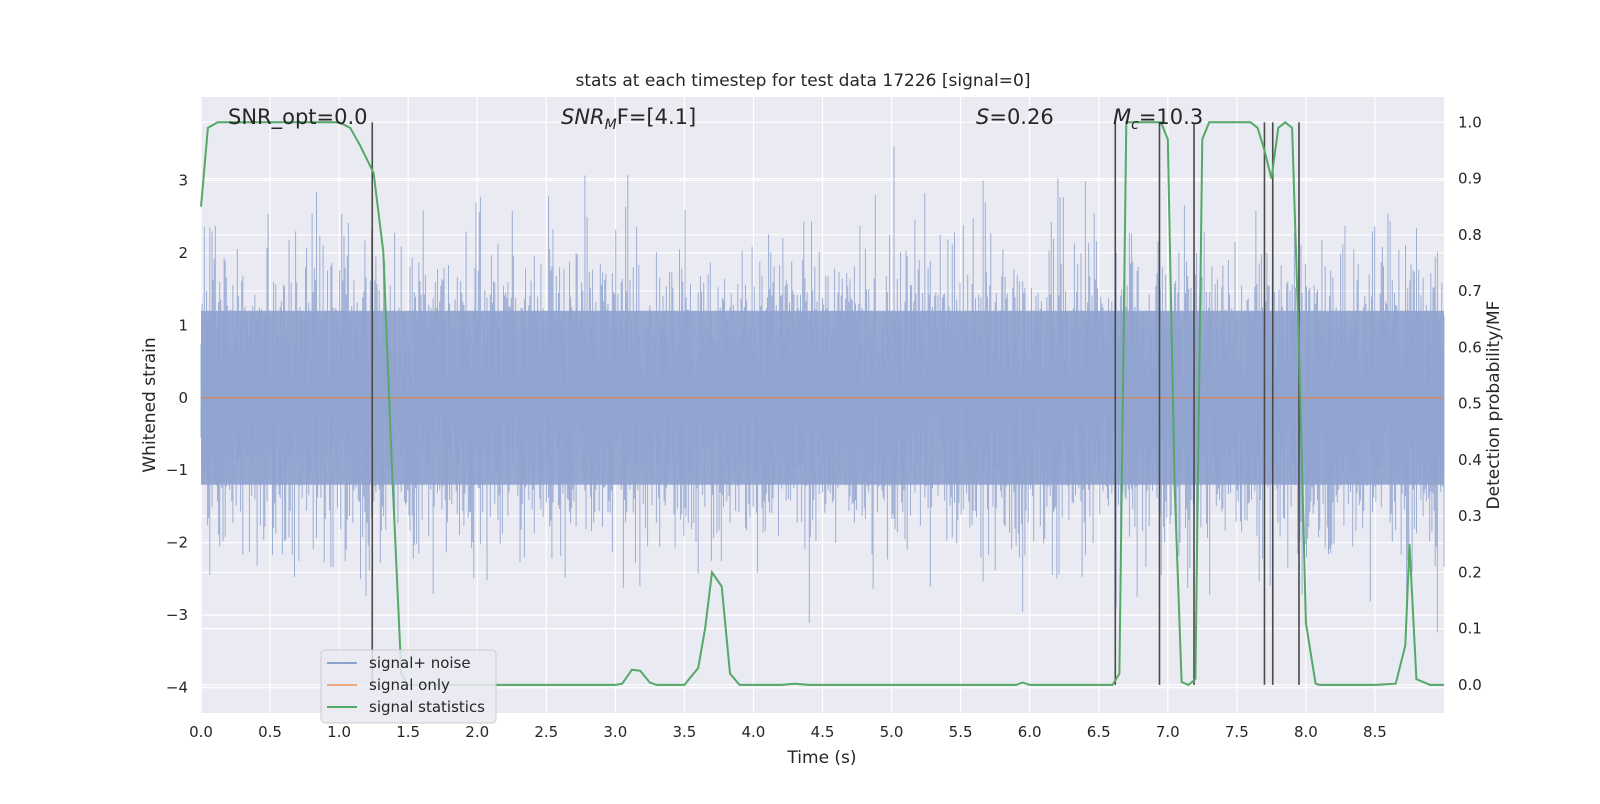 This screenshot has width=1600, height=804. What do you see at coordinates (1171, 117) in the screenshot?
I see `mc-rest: =10.3` at bounding box center [1171, 117].